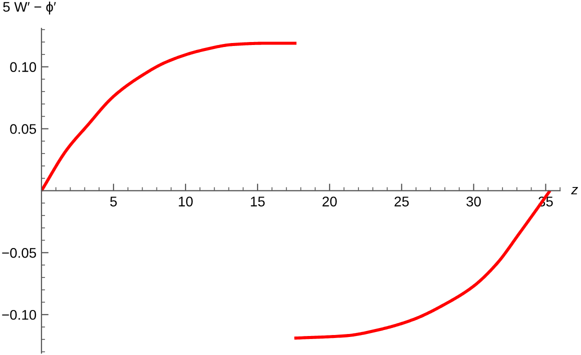  I want to click on x-axis-title: z, so click(574, 190).